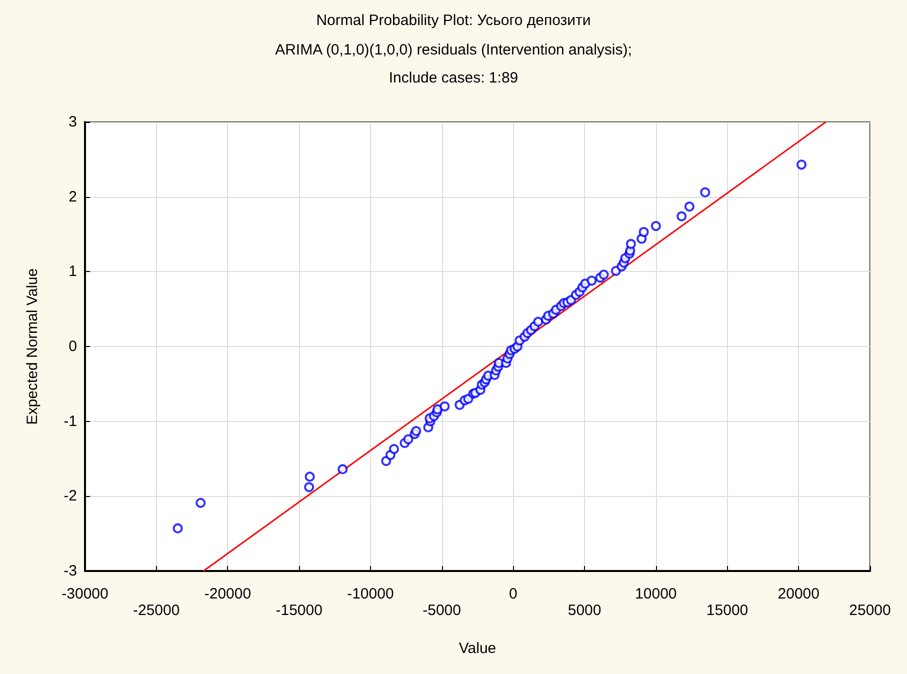  Describe the element at coordinates (72, 197) in the screenshot. I see `y-tick-label: 2` at that location.